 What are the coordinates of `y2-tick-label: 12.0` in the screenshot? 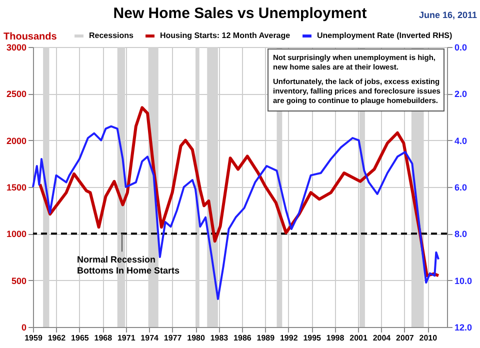 It's located at (463, 327).